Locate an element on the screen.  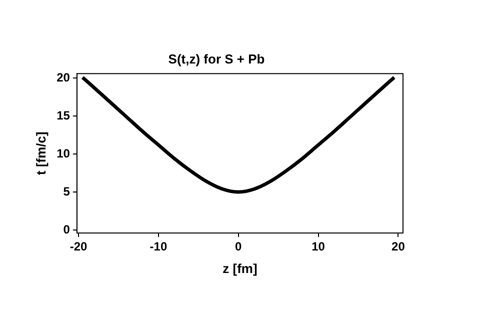
chart-title: S(t,z) for S + Pb is located at coordinates (216, 58).